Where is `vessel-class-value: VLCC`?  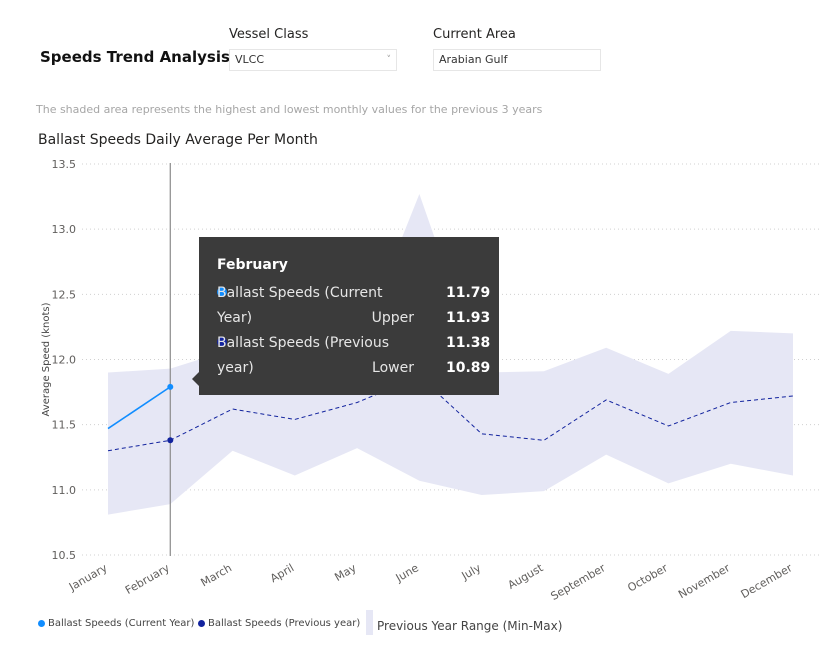 vessel-class-value: VLCC is located at coordinates (250, 59).